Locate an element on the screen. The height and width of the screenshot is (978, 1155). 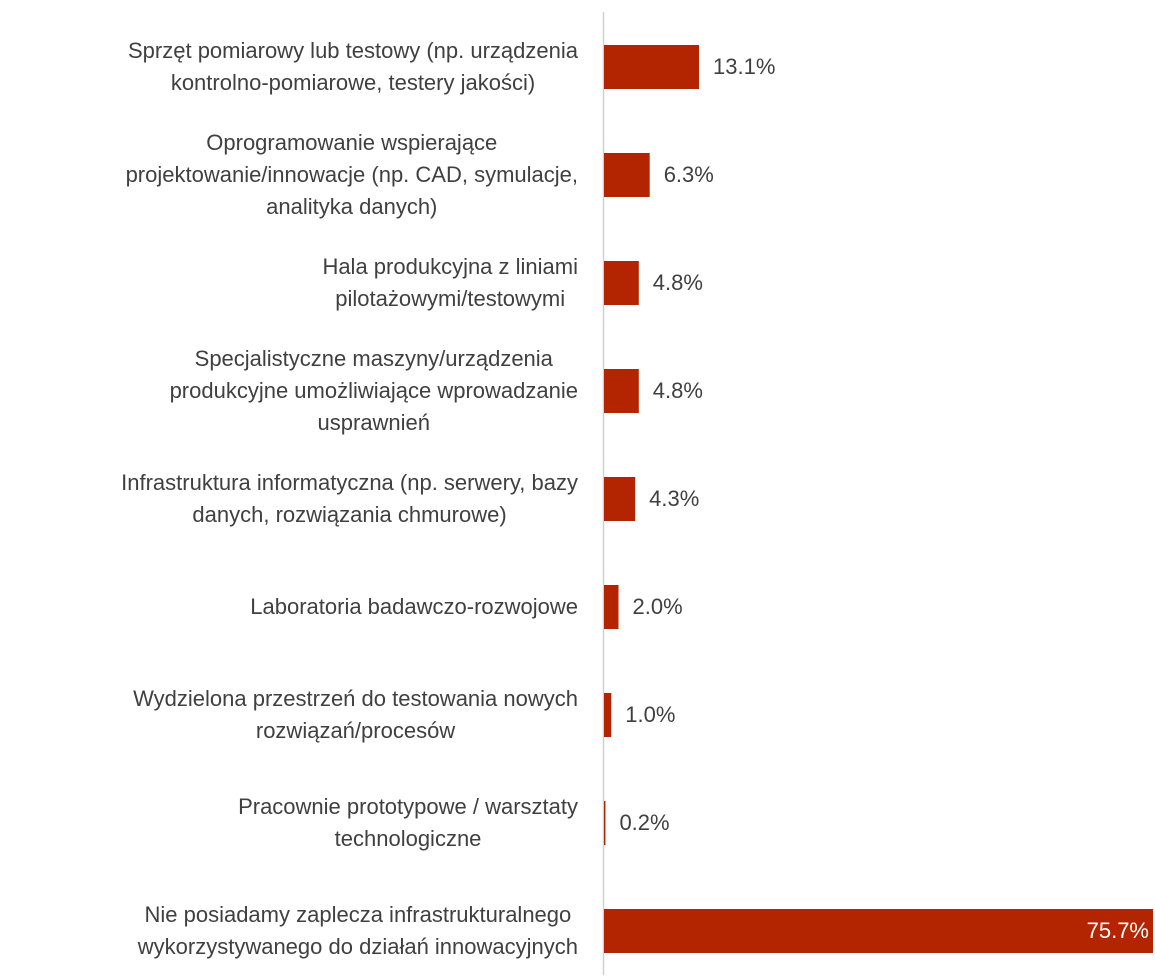
category-line: technologiczne is located at coordinates (408, 838).